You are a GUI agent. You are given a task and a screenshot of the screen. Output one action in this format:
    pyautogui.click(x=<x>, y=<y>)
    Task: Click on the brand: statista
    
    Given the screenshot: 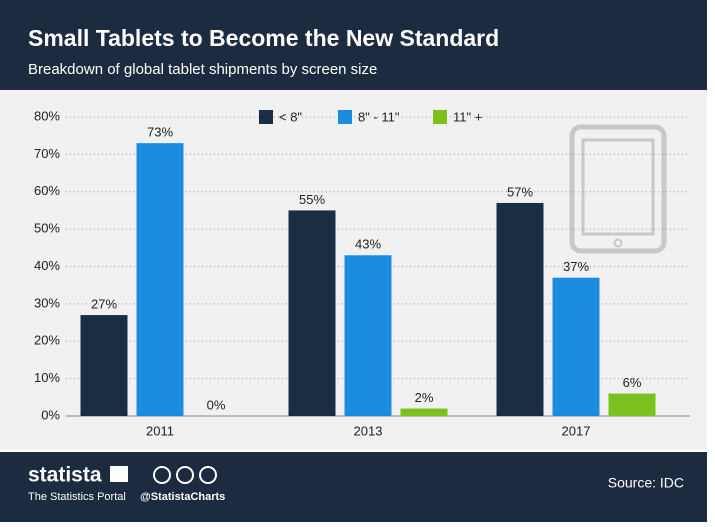 What is the action you would take?
    pyautogui.click(x=65, y=475)
    